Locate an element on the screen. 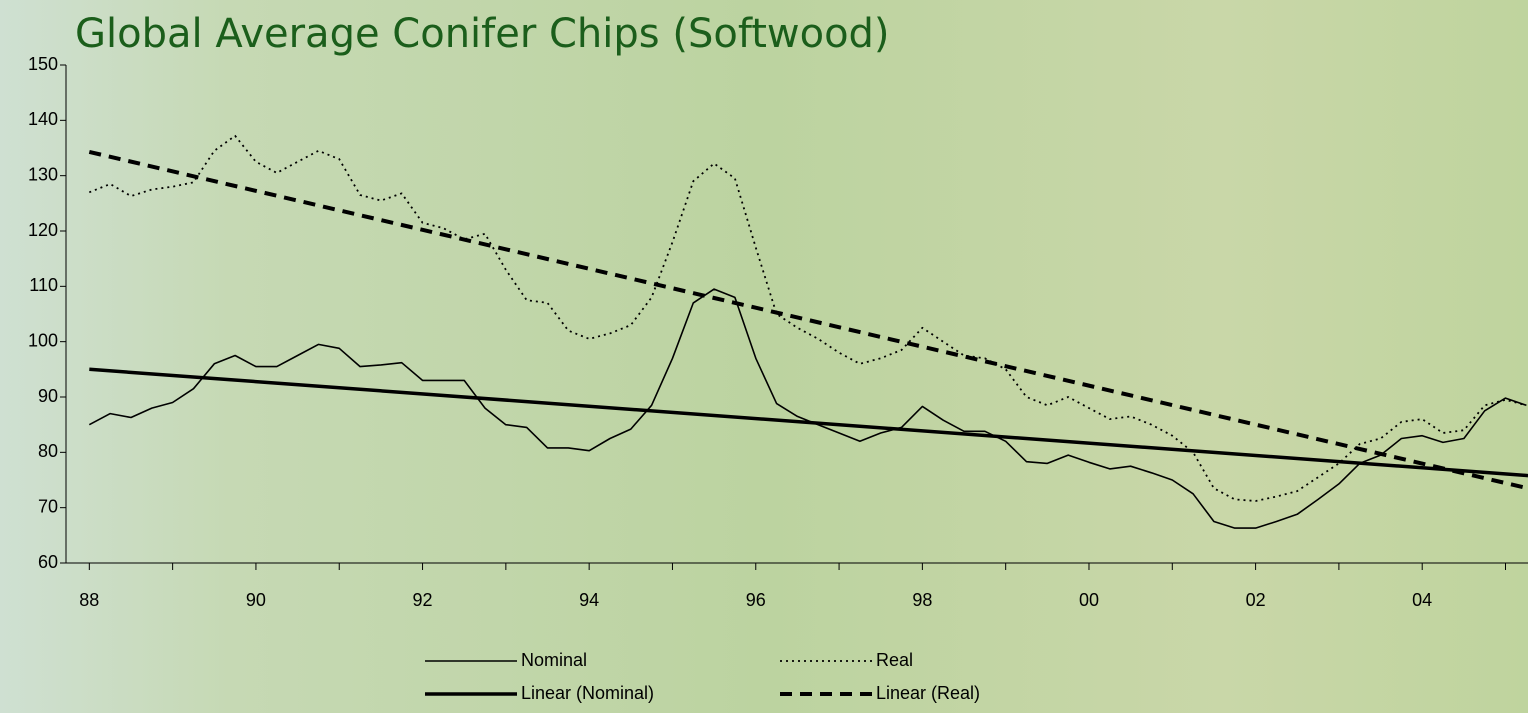  x-tick-label: 90 is located at coordinates (256, 600).